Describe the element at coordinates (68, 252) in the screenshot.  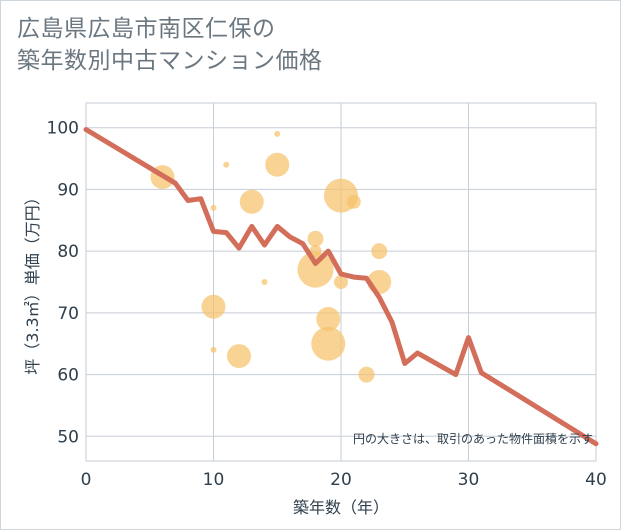
I see `y-tick-label: 80` at that location.